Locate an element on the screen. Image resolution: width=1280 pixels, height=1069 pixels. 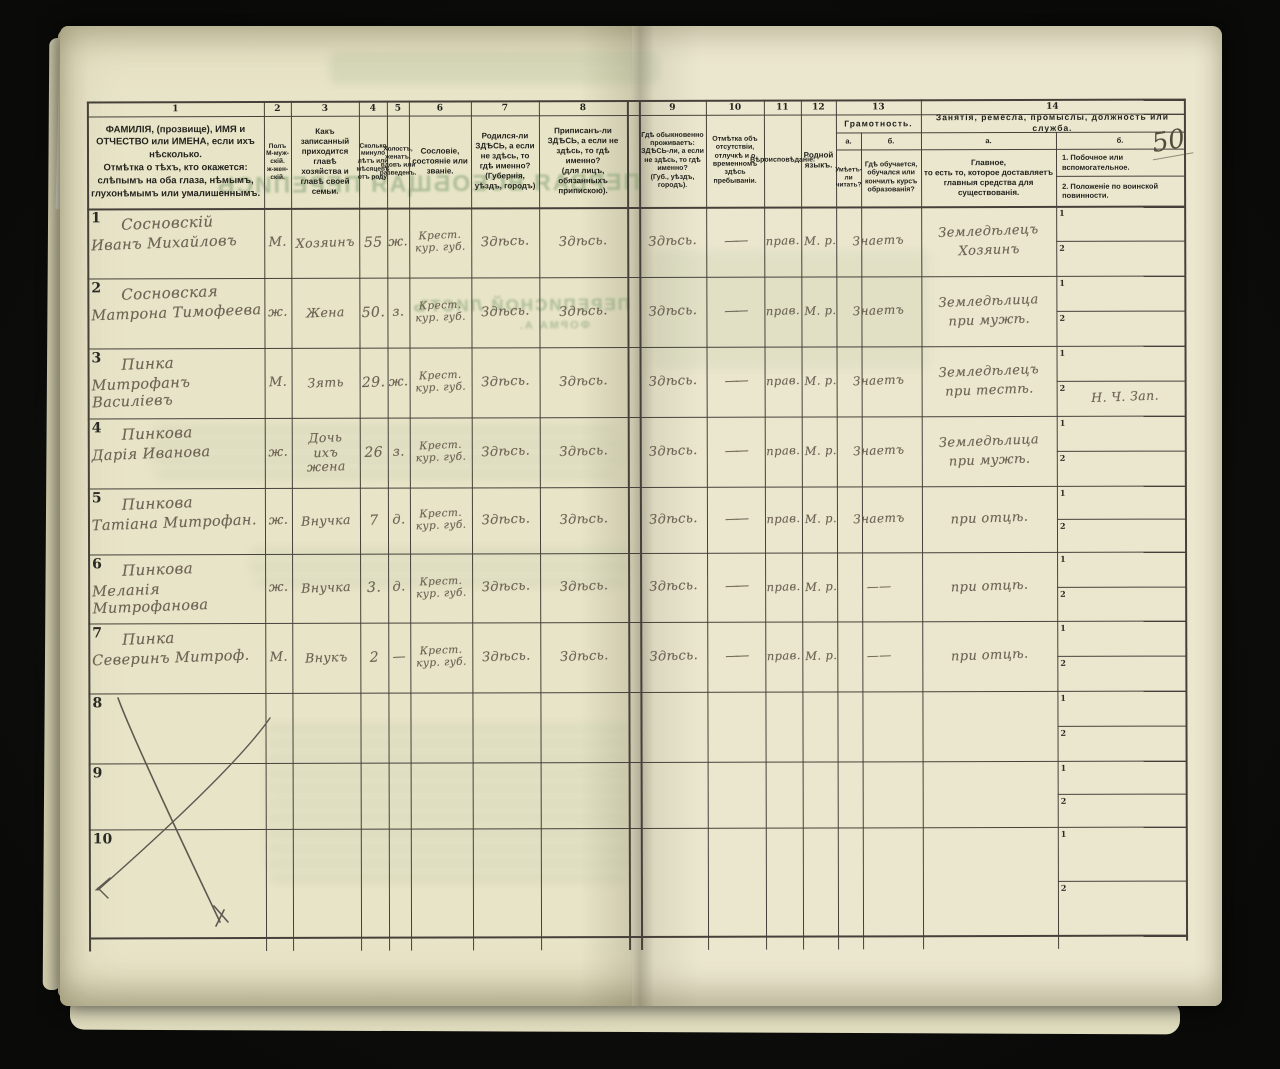
entry-relation: Хозяинъ is located at coordinates (325, 242).